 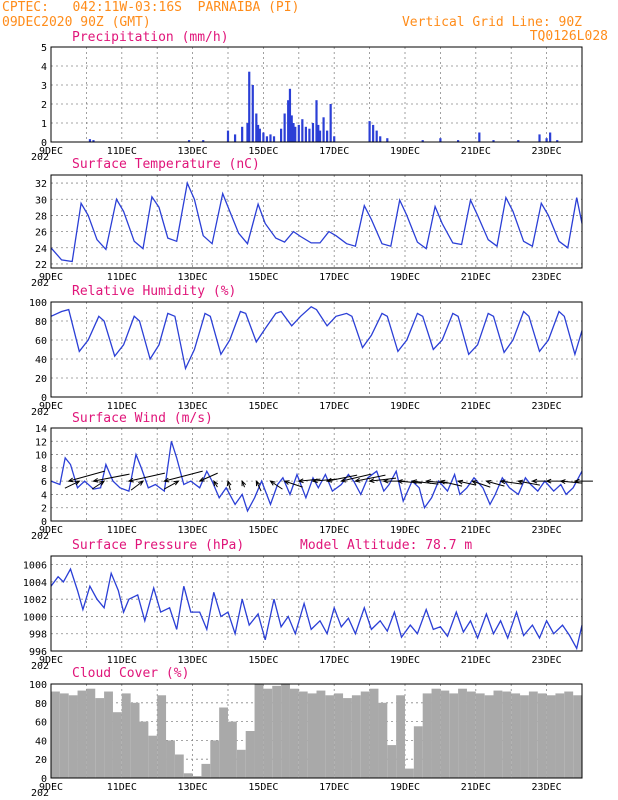 I want to click on rh-ytick-label: 40, so click(x=41, y=360).